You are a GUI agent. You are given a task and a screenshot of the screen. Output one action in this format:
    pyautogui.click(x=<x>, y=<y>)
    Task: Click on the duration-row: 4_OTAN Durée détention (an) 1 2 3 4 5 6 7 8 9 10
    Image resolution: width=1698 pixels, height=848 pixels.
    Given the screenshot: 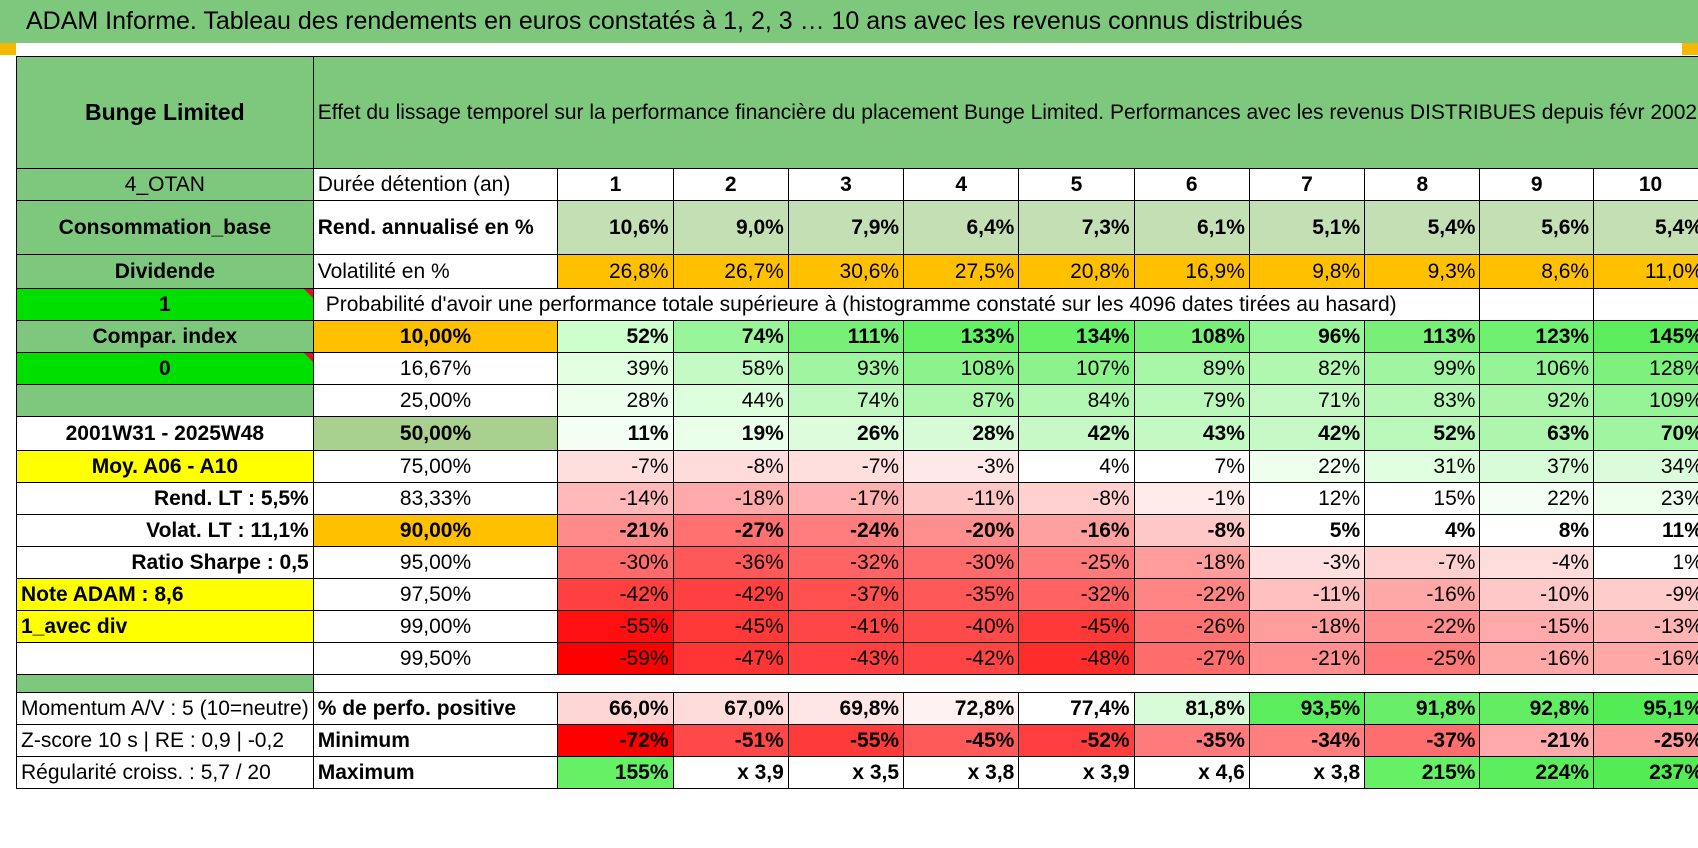 What is the action you would take?
    pyautogui.click(x=857, y=184)
    